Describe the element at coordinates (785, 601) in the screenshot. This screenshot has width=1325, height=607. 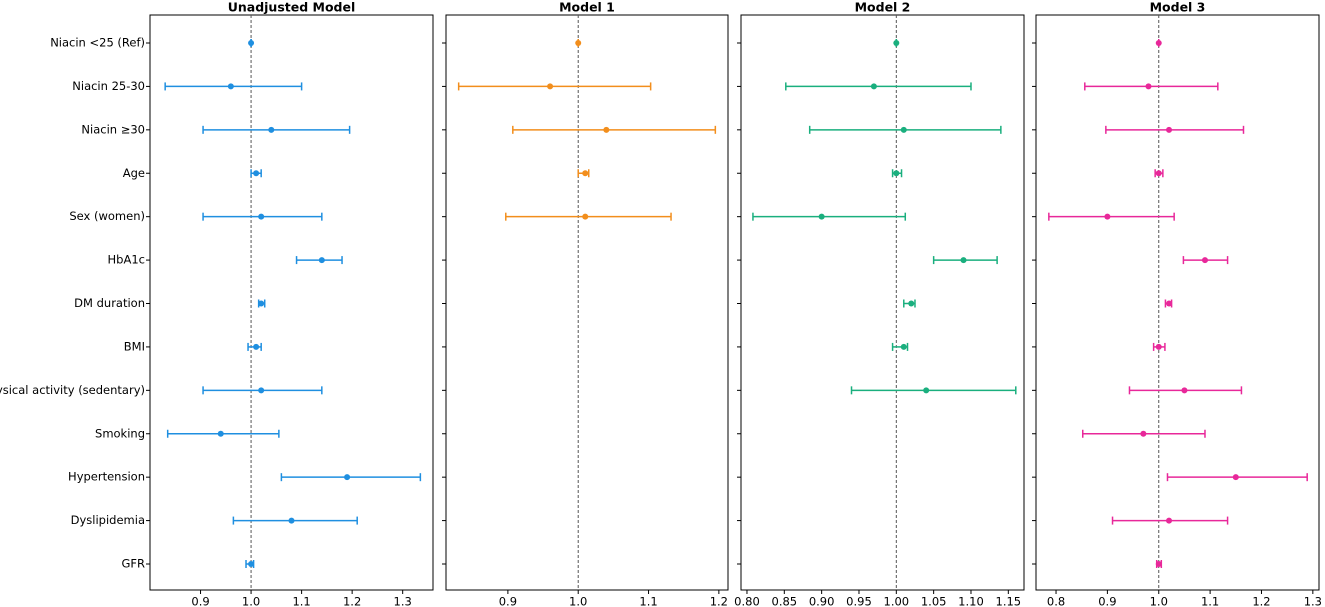
I see `x-tick-label: 0.85` at that location.